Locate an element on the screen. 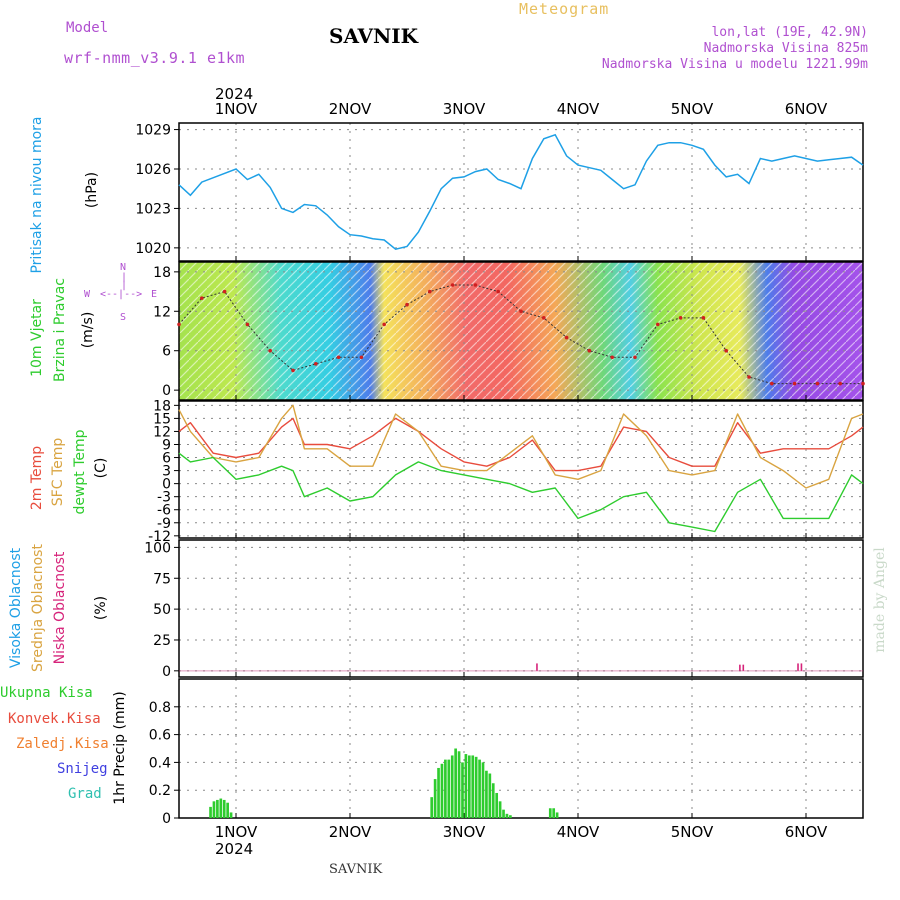 This screenshot has width=900, height=900. y-tick-label: 18 is located at coordinates (162, 273).